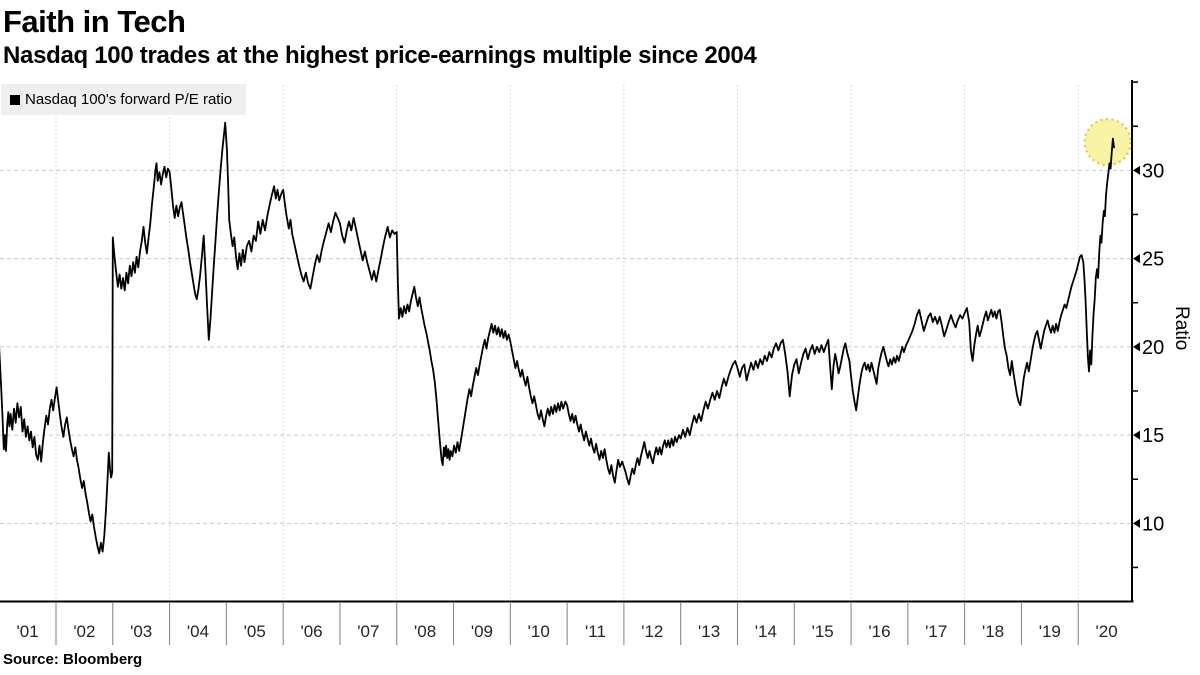  What do you see at coordinates (425, 631) in the screenshot?
I see `x-axis-tick-label: '08` at bounding box center [425, 631].